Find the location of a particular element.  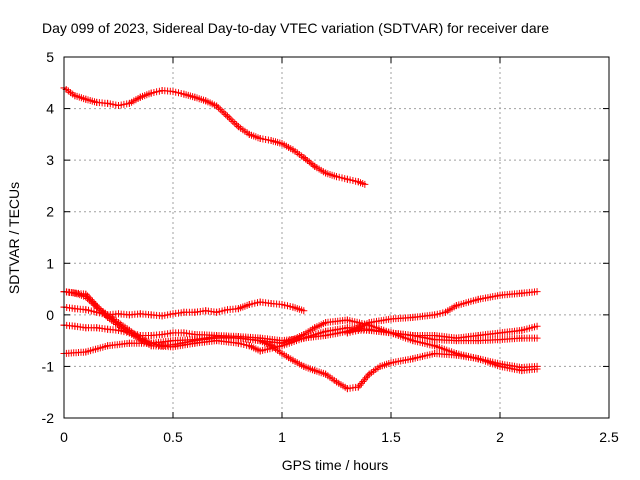

x-tick-label: 1.5 is located at coordinates (391, 437).